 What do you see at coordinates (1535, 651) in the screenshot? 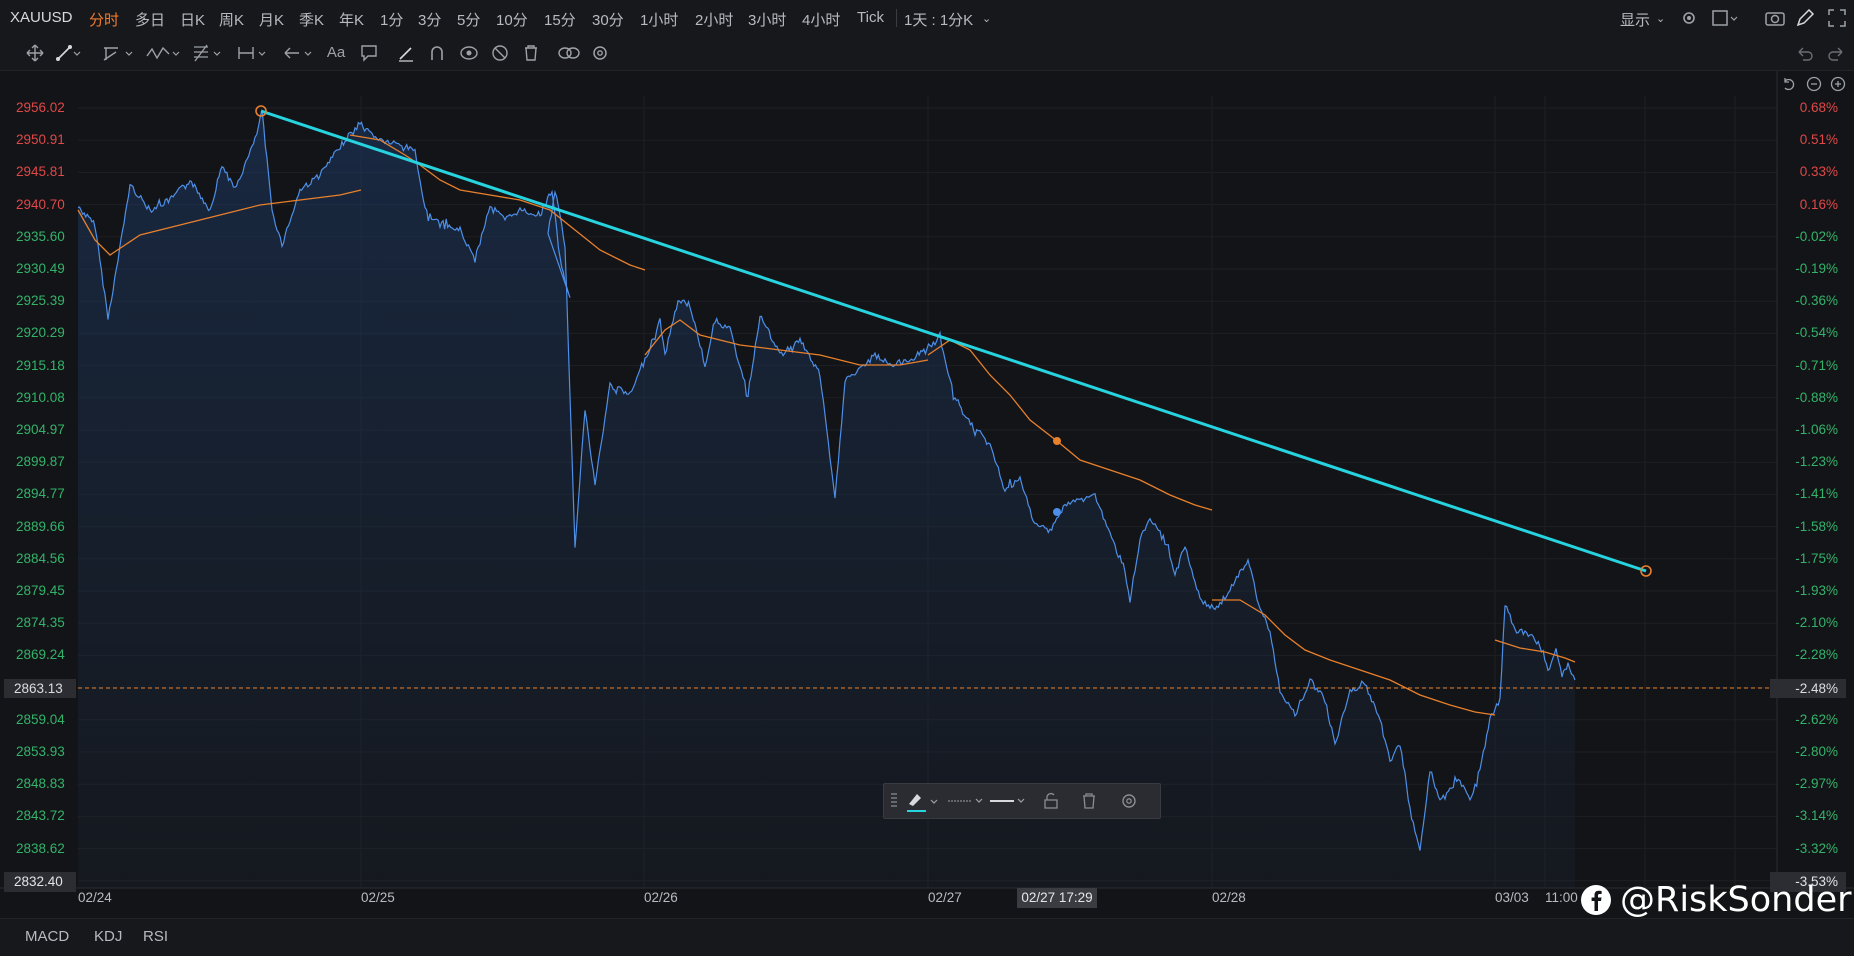
I see `average-line-segment` at bounding box center [1535, 651].